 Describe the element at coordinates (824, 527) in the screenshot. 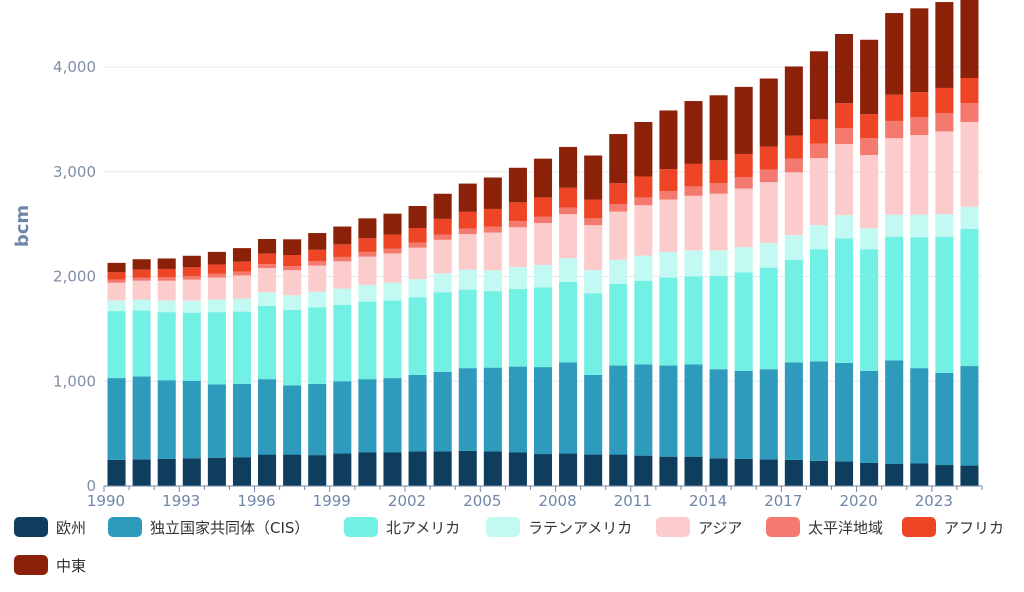

I see `legend-item: 太平洋地域` at that location.